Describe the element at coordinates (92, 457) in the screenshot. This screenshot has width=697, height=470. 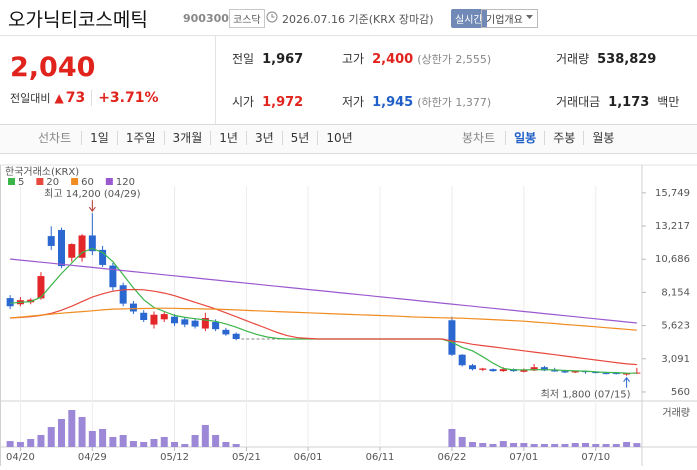
I see `x-tick-label: 04/29` at that location.